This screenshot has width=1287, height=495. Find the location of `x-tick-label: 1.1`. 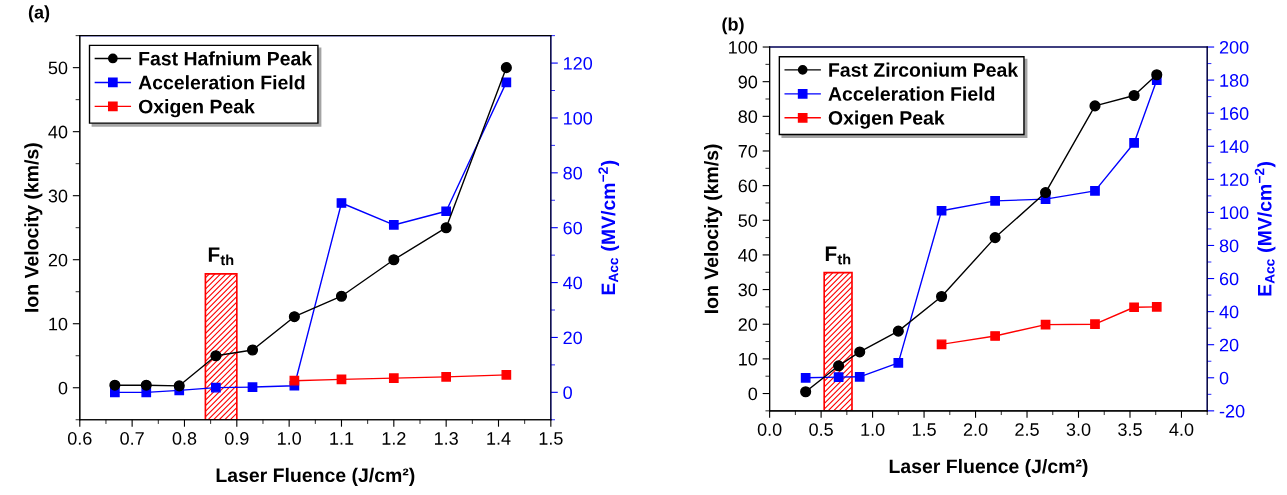

x-tick-label: 1.1 is located at coordinates (342, 438).